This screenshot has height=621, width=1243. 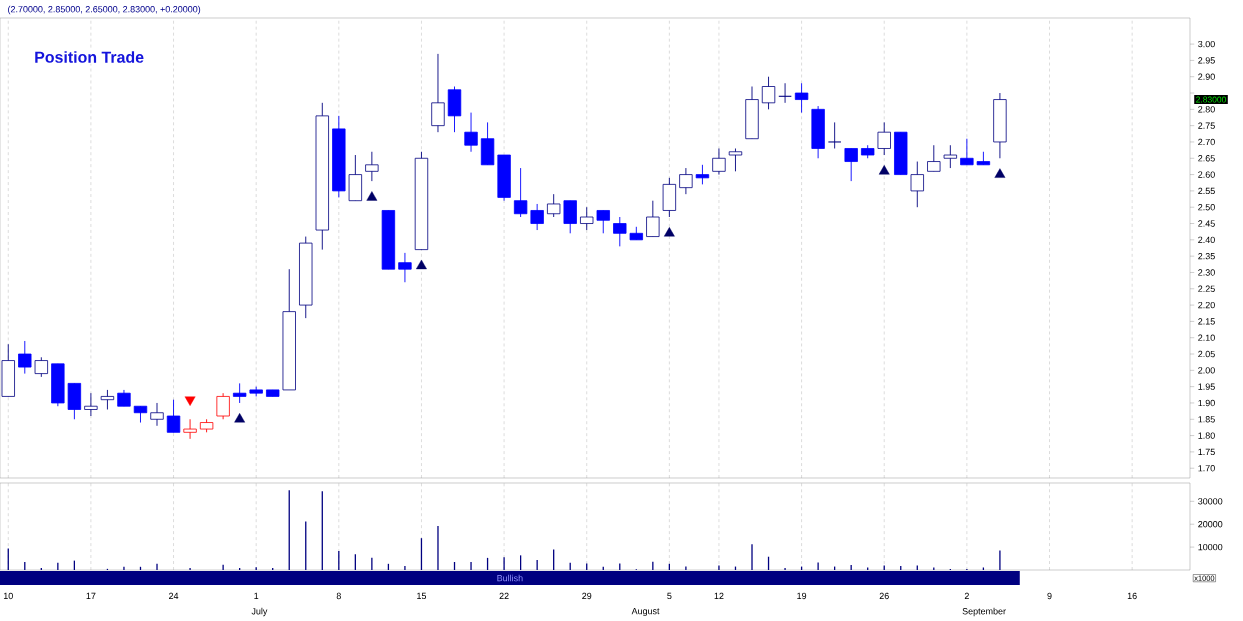 I want to click on y-tick-label: 1.90, so click(x=1206, y=403).